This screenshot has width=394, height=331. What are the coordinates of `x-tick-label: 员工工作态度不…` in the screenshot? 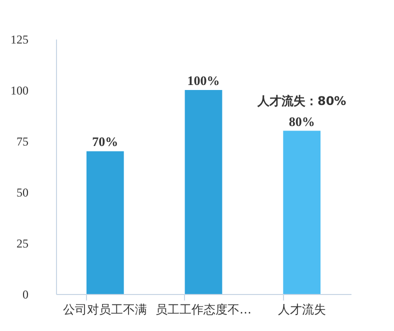 It's located at (204, 309).